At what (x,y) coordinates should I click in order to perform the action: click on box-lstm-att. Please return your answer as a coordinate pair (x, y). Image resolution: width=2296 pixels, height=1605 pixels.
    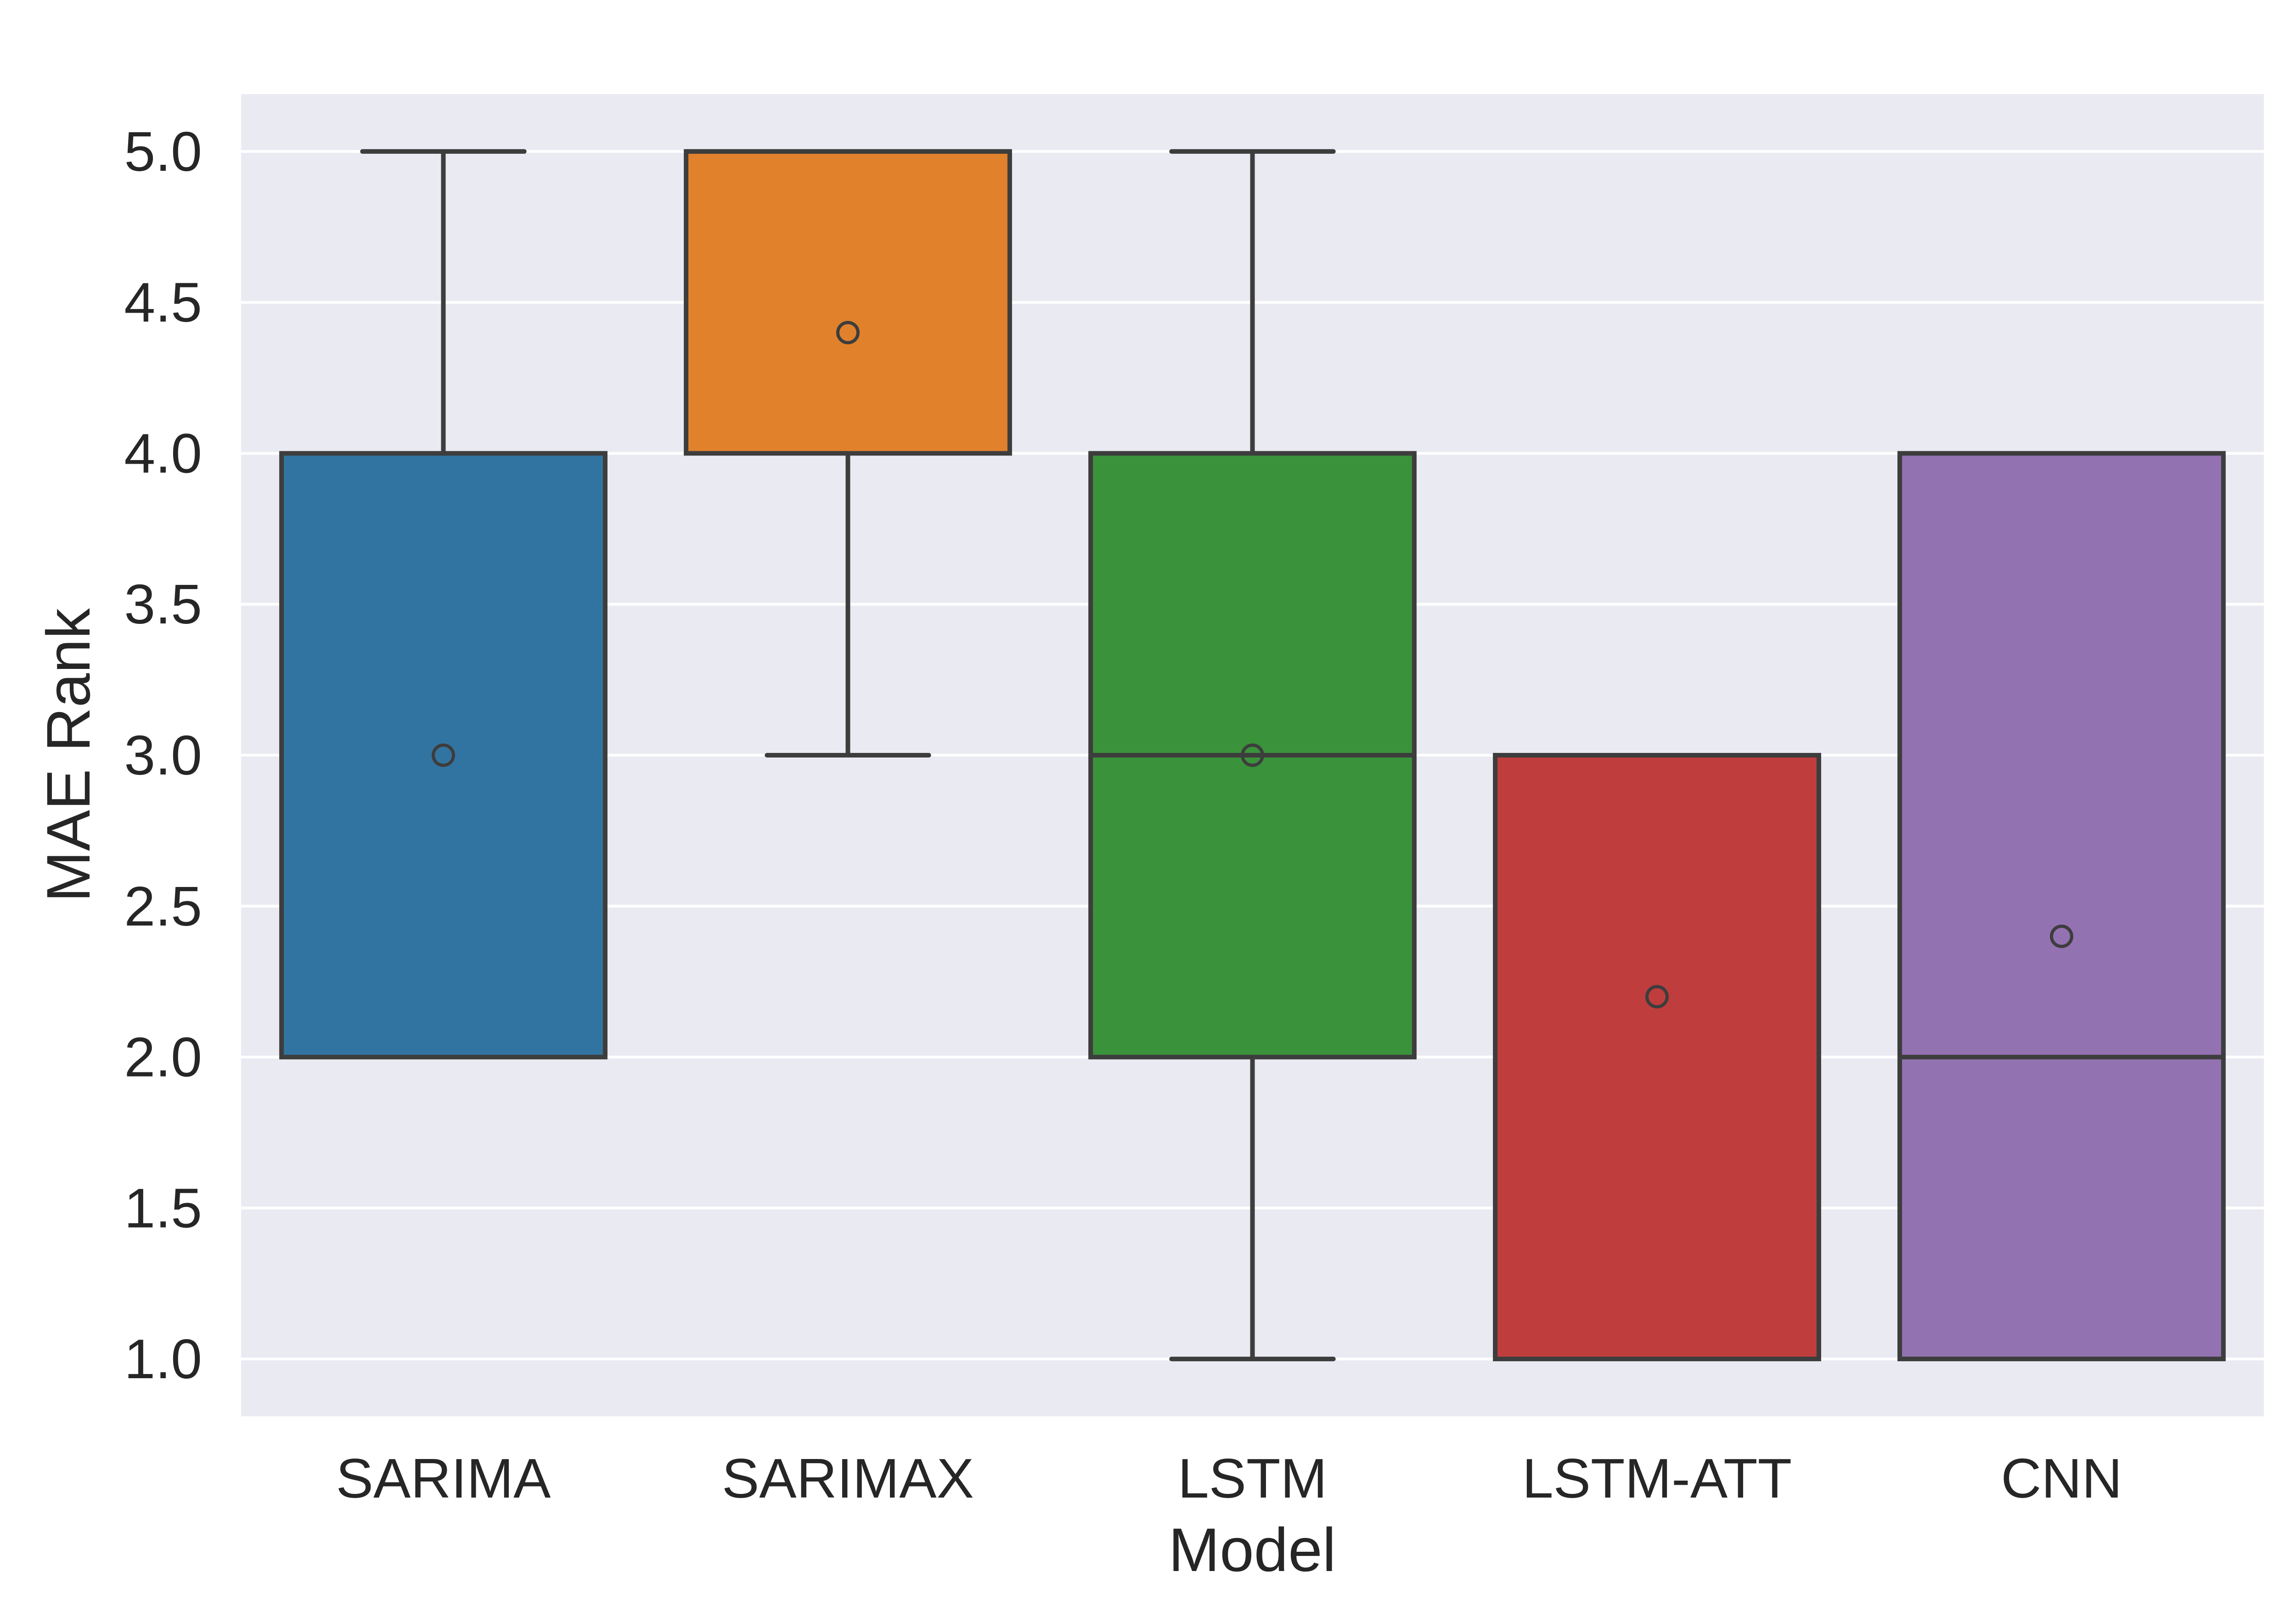
    Looking at the image, I should click on (1657, 1057).